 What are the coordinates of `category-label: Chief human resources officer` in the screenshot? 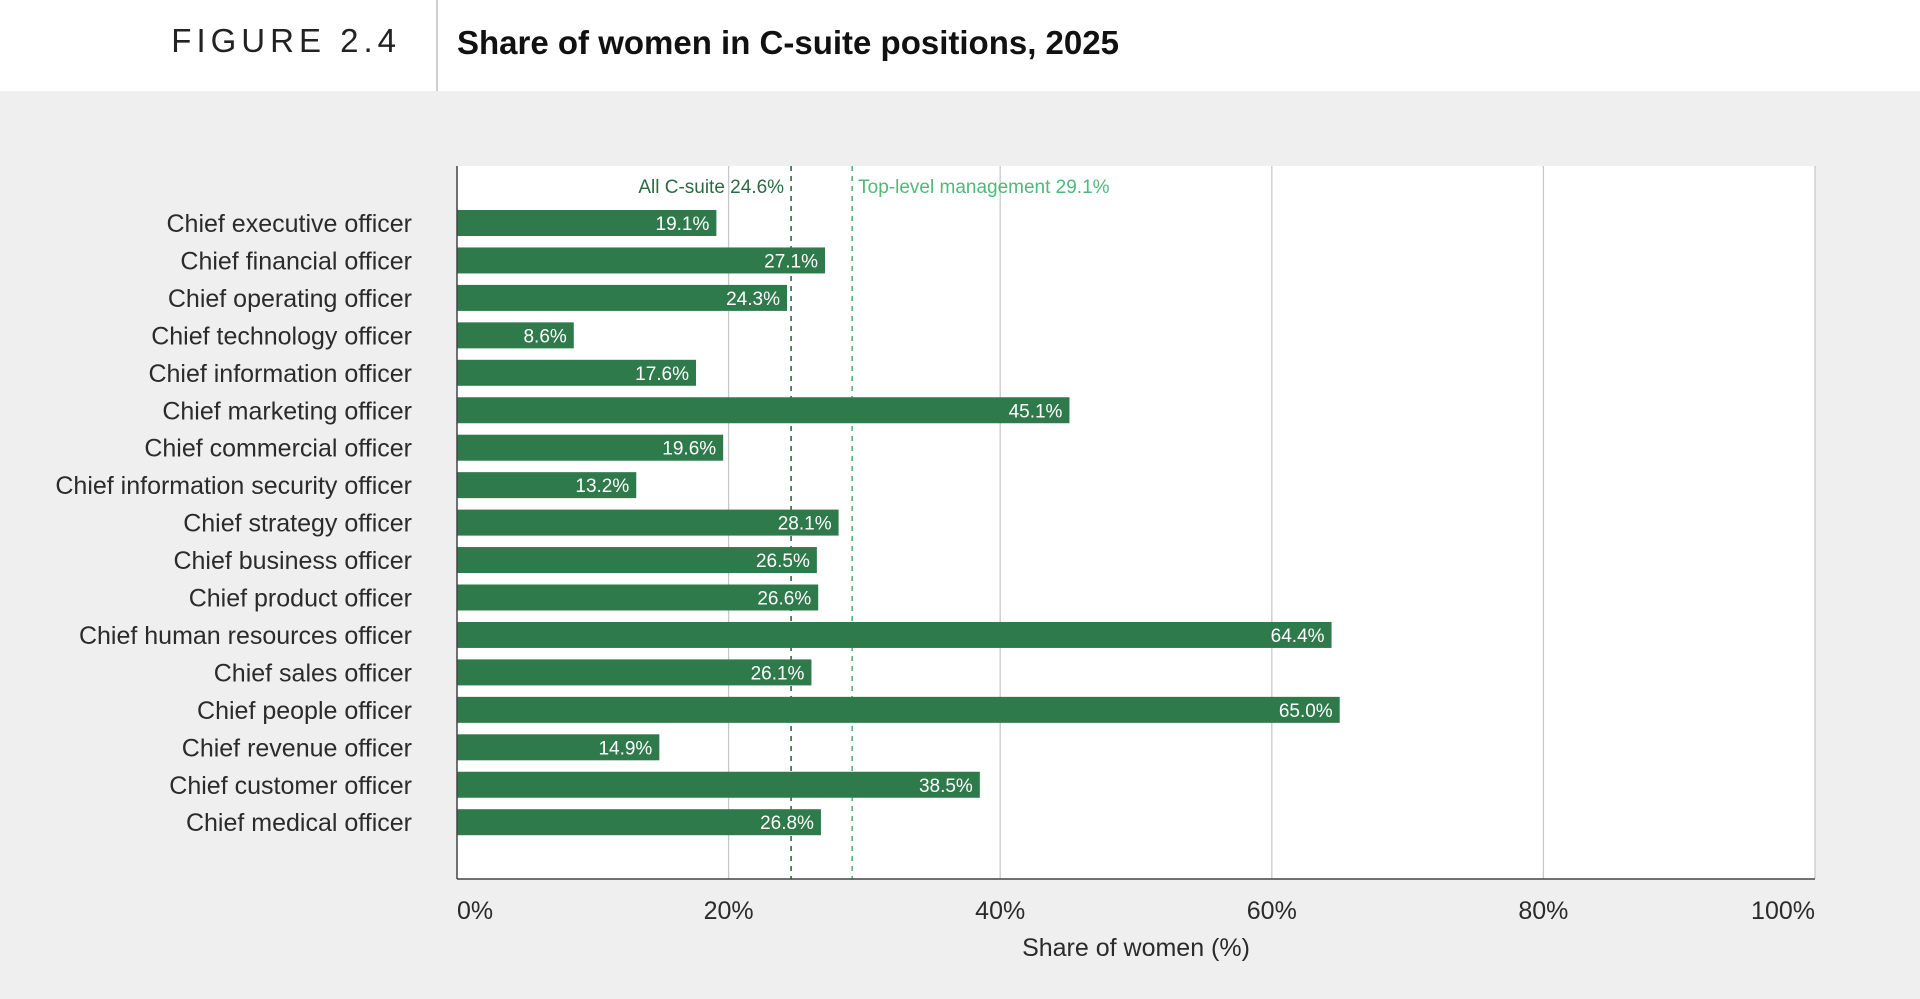 It's located at (245, 636).